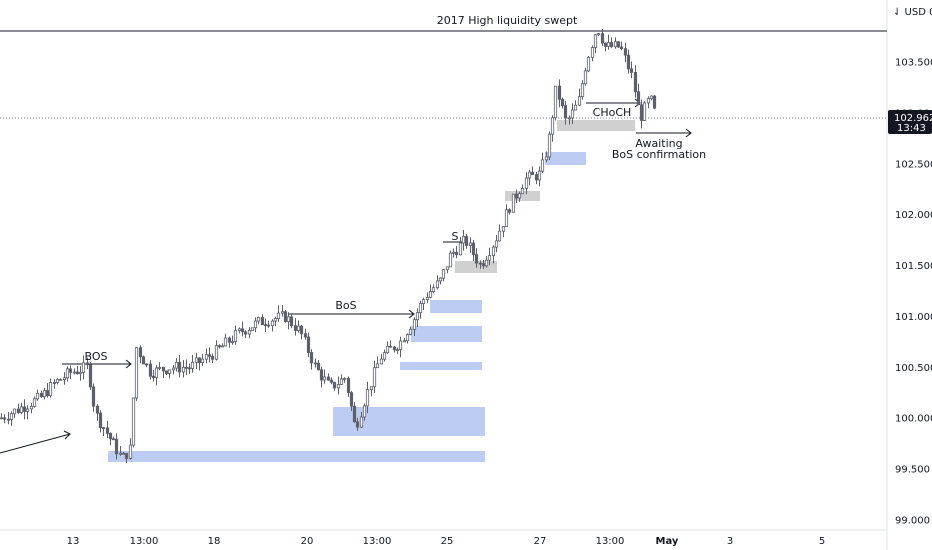 The width and height of the screenshot is (932, 550). I want to click on price-tick-label: 100.500, so click(913, 368).